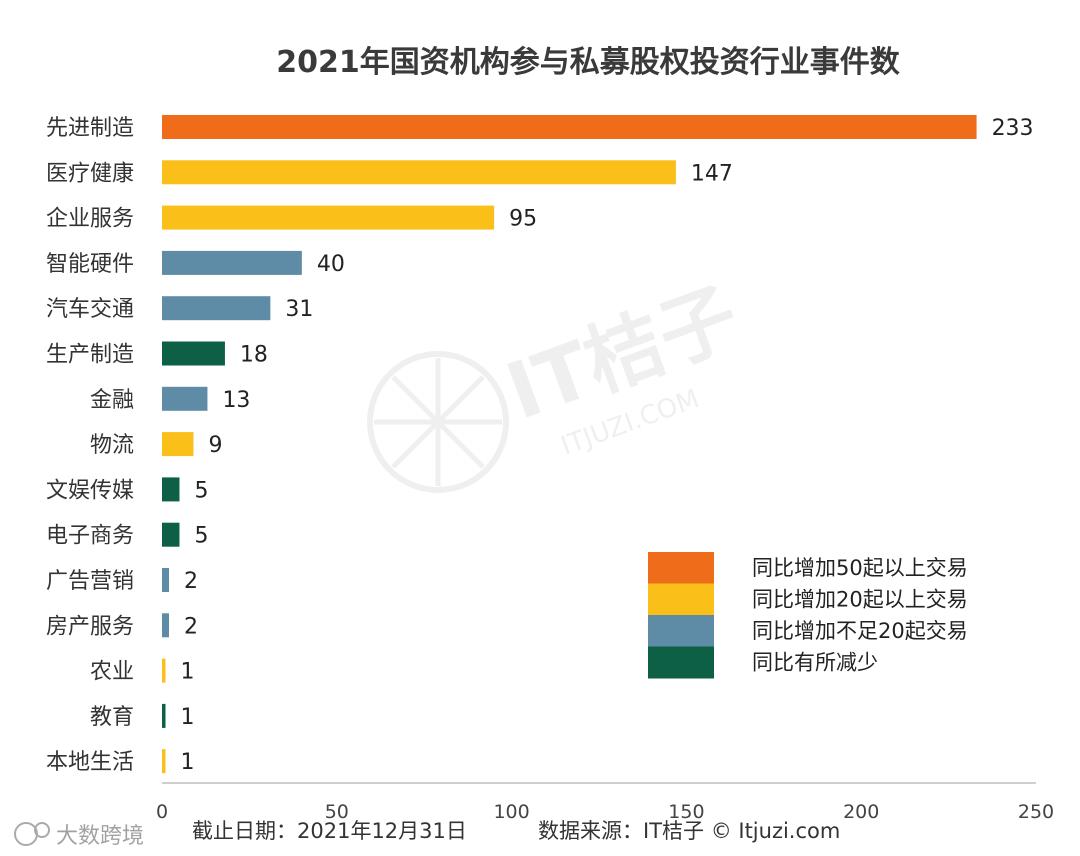 This screenshot has width=1080, height=856. Describe the element at coordinates (860, 568) in the screenshot. I see `legend-label-0: 同比增加50起以上交易` at that location.